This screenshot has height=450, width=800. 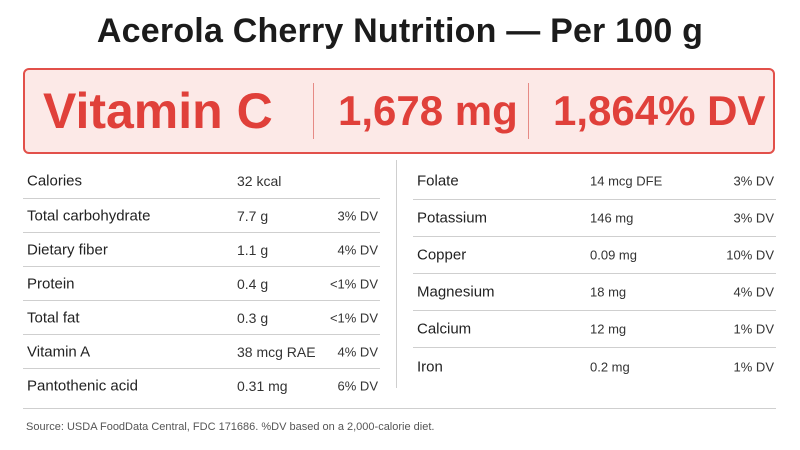 I want to click on table-row: Folate 14 mcg DFE 3% DV, so click(x=594, y=181).